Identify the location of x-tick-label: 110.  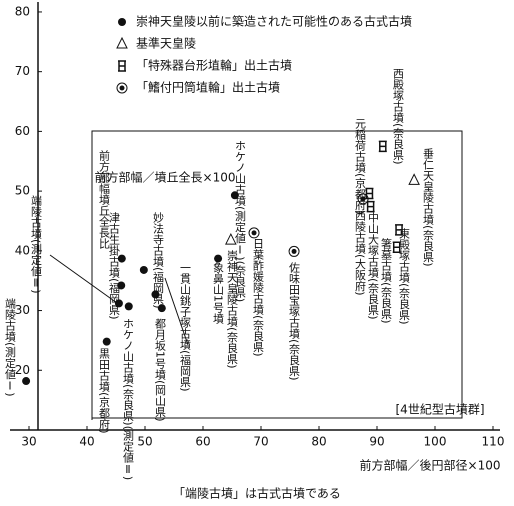
(493, 442).